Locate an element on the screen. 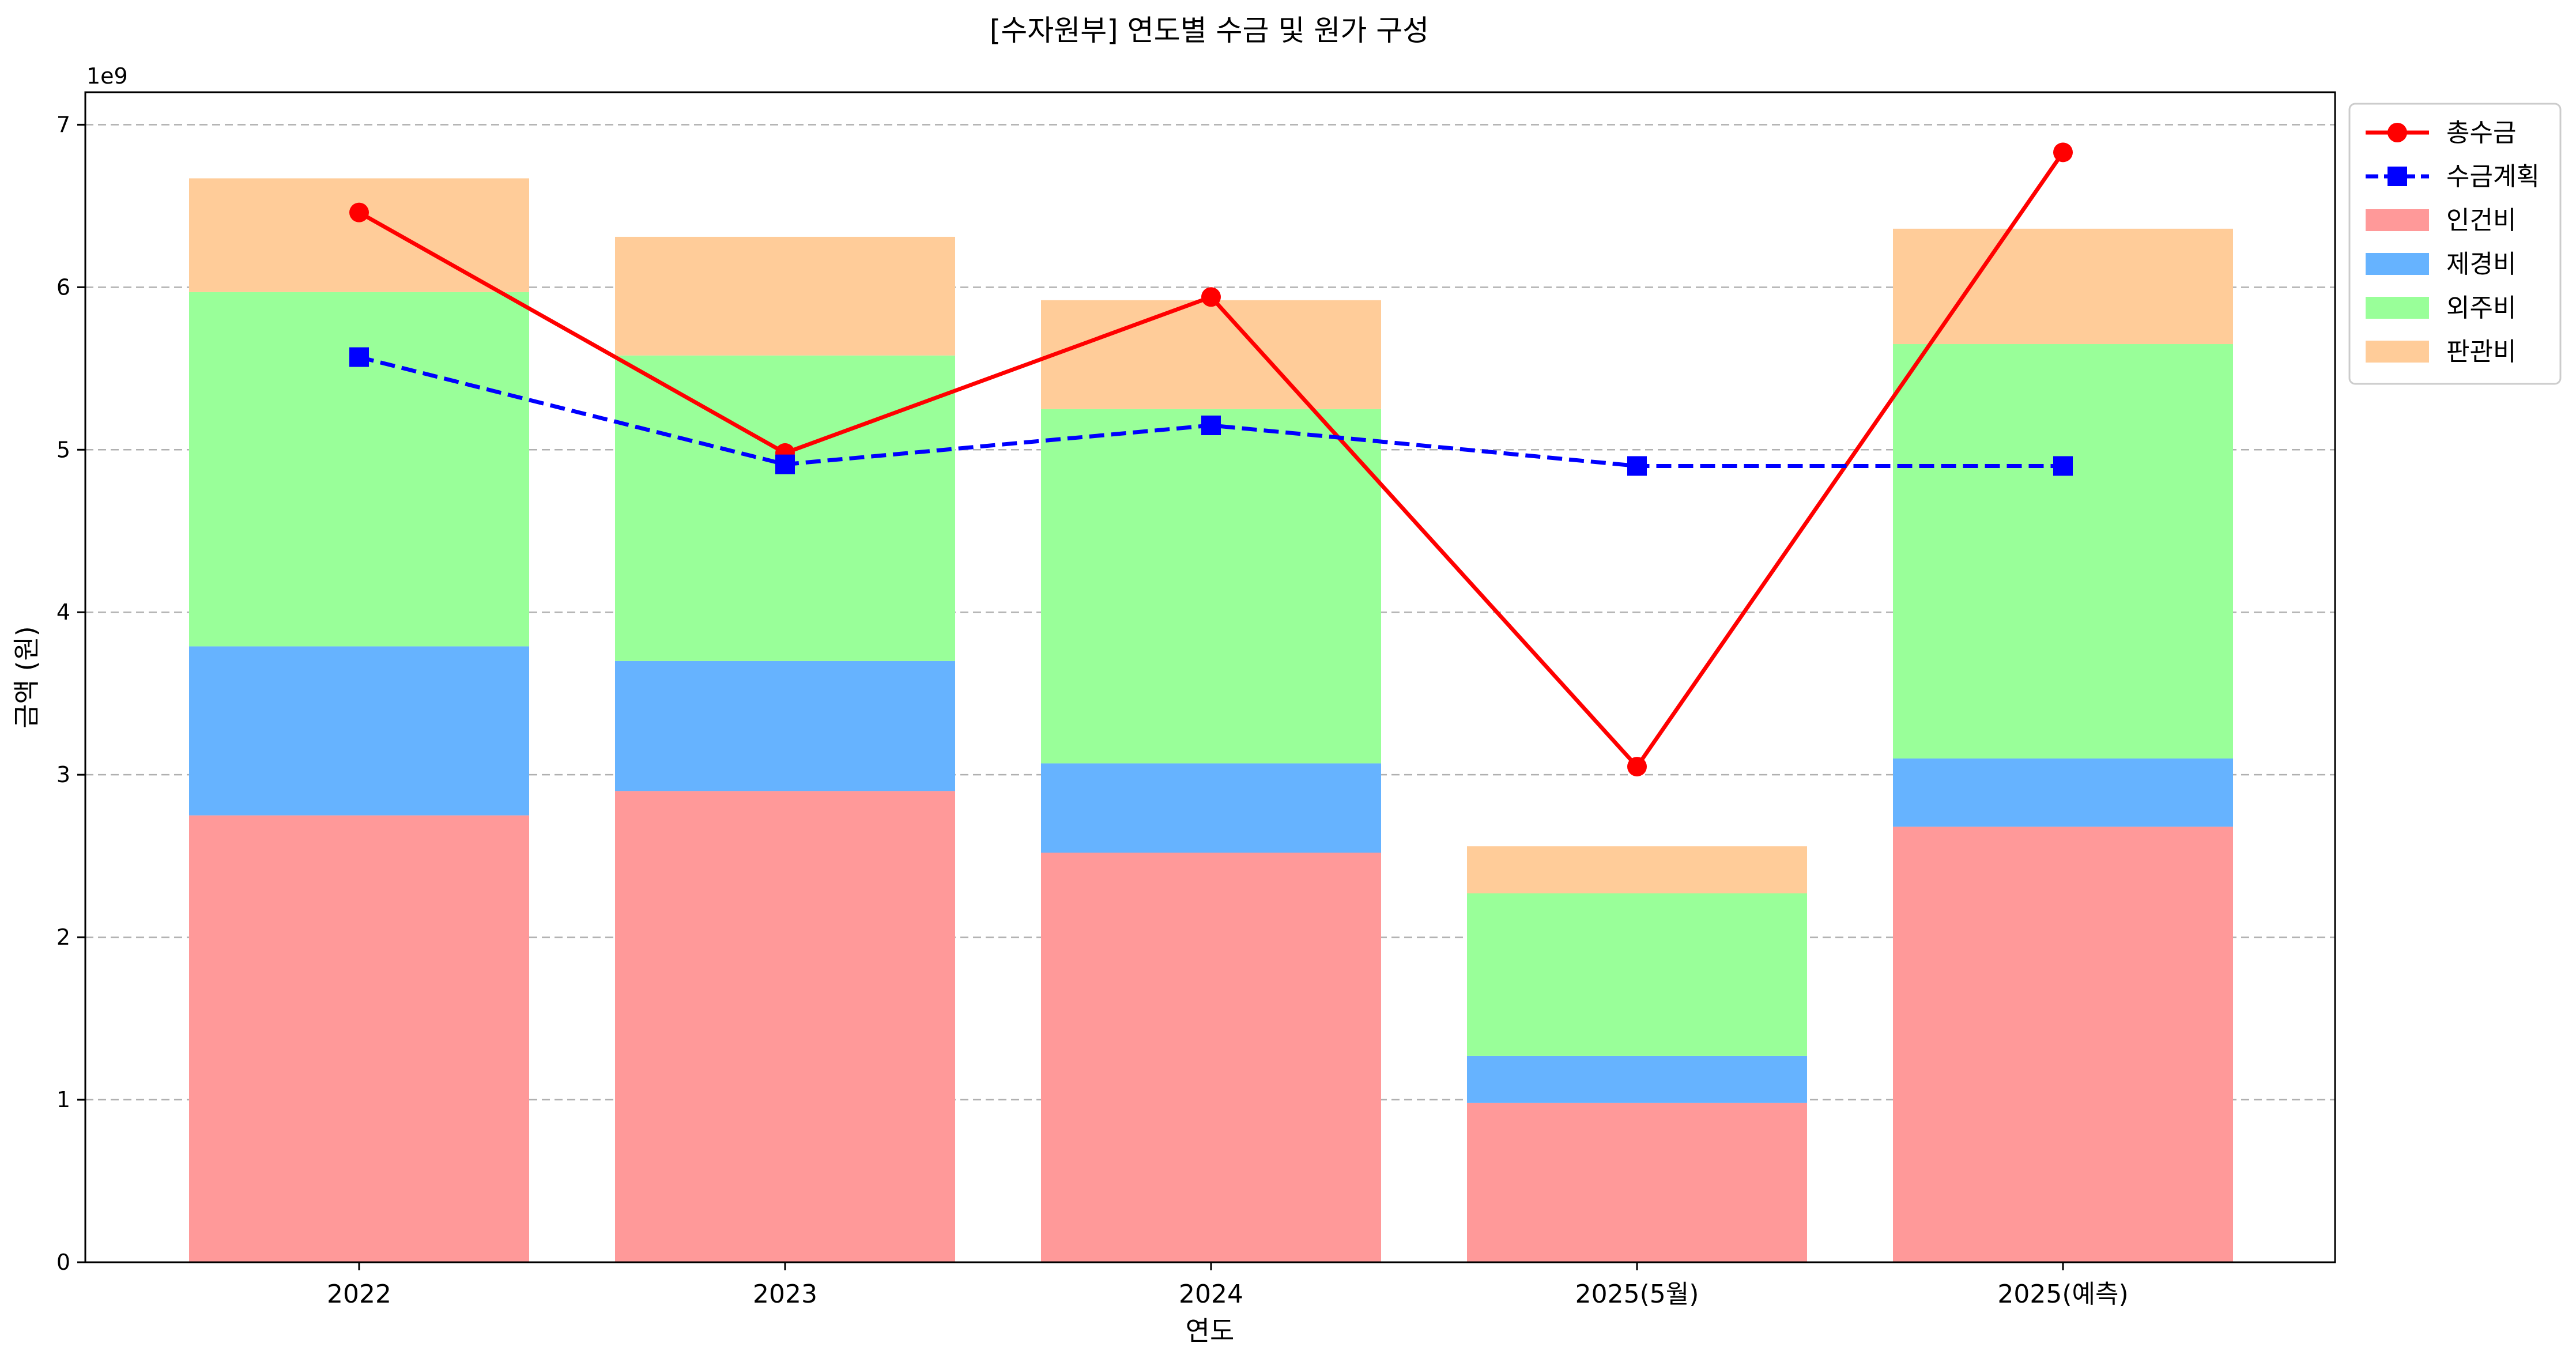 Image resolution: width=2576 pixels, height=1366 pixels. y-axis-label: 금액 (원) is located at coordinates (26, 677).